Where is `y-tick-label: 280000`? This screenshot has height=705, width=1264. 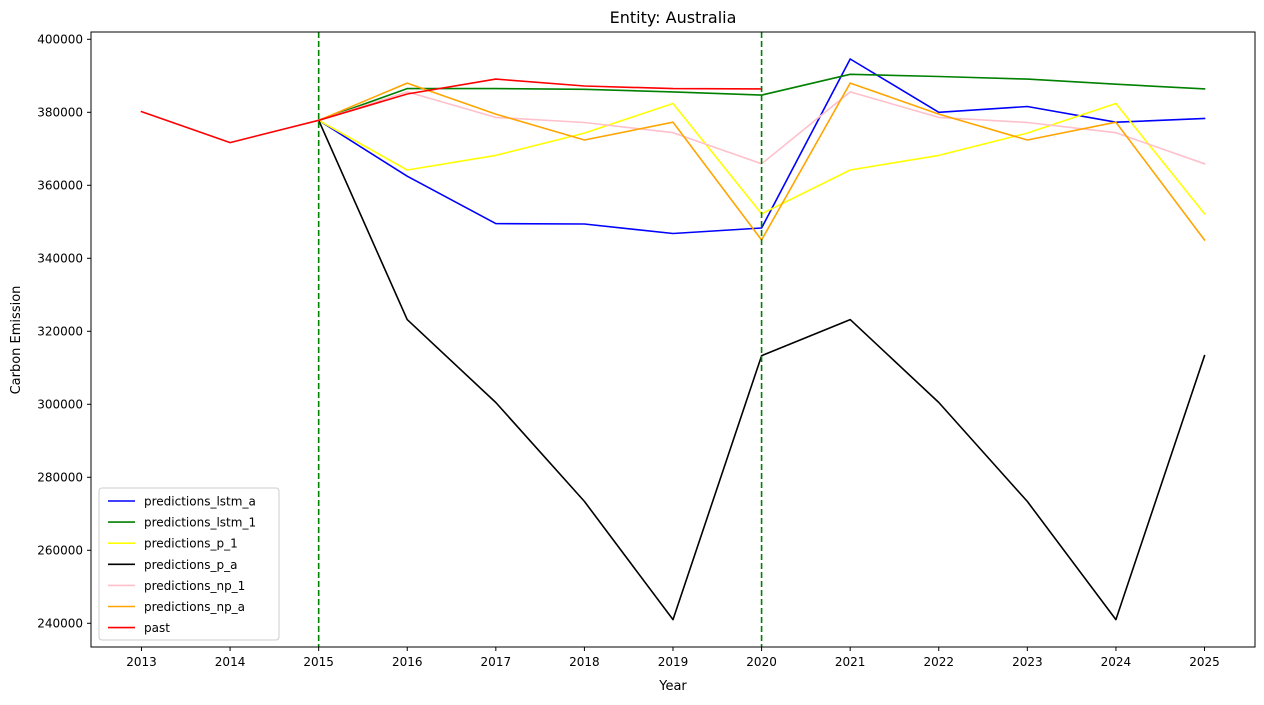
y-tick-label: 280000 is located at coordinates (60, 477).